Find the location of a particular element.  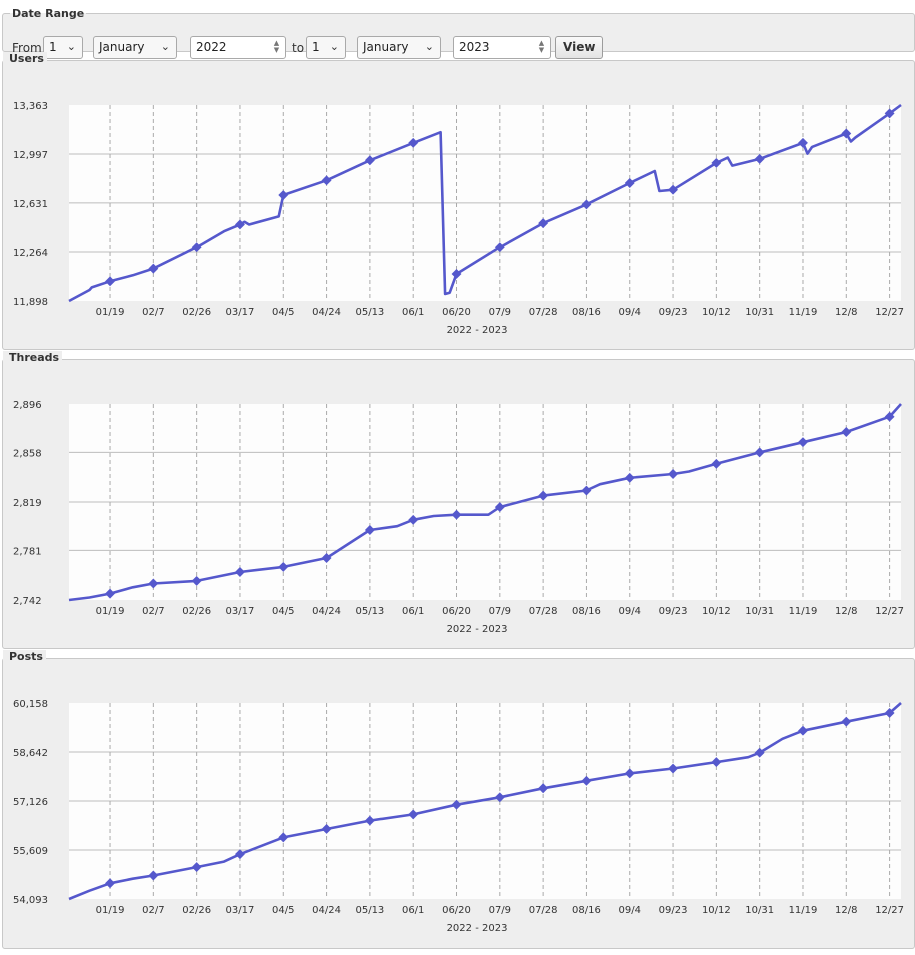

x-tick-label: 06/1 is located at coordinates (413, 910).